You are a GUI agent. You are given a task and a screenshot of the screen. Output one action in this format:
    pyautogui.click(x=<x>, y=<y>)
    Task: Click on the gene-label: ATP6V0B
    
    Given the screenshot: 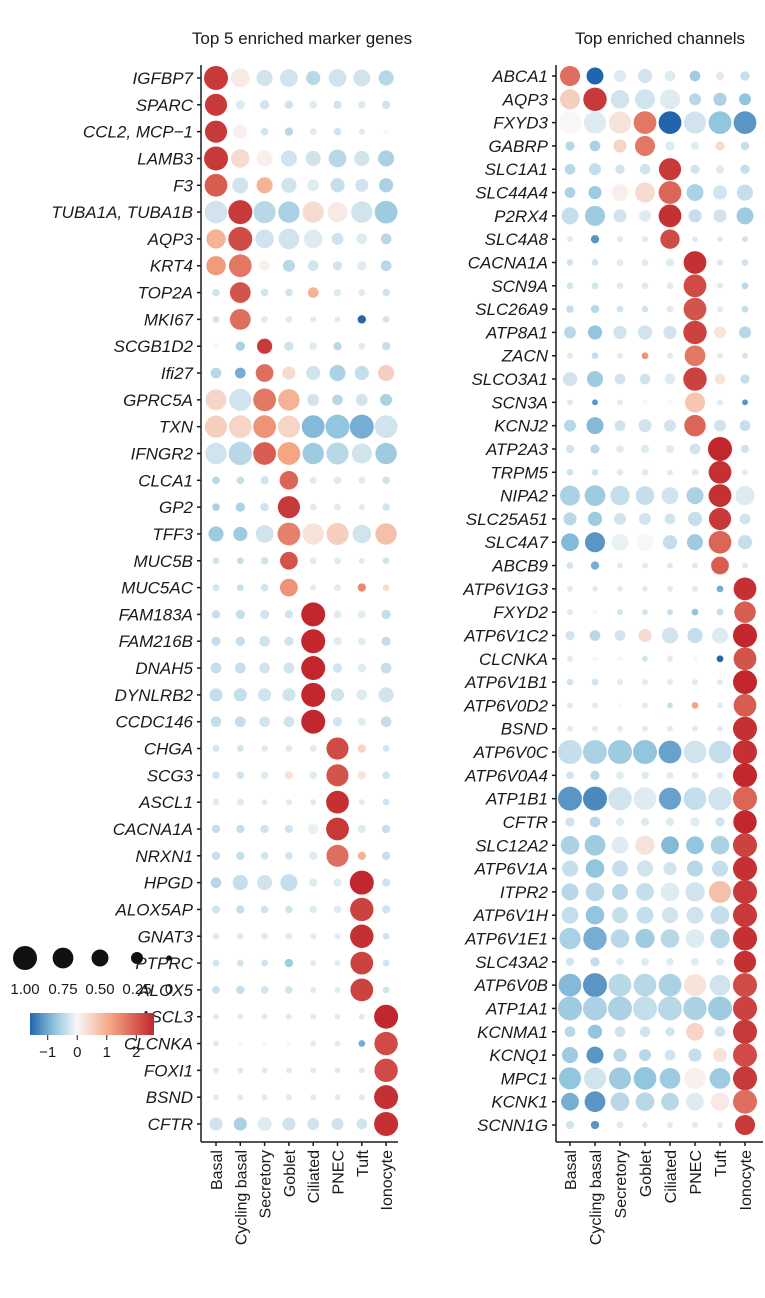 What is the action you would take?
    pyautogui.click(x=511, y=985)
    